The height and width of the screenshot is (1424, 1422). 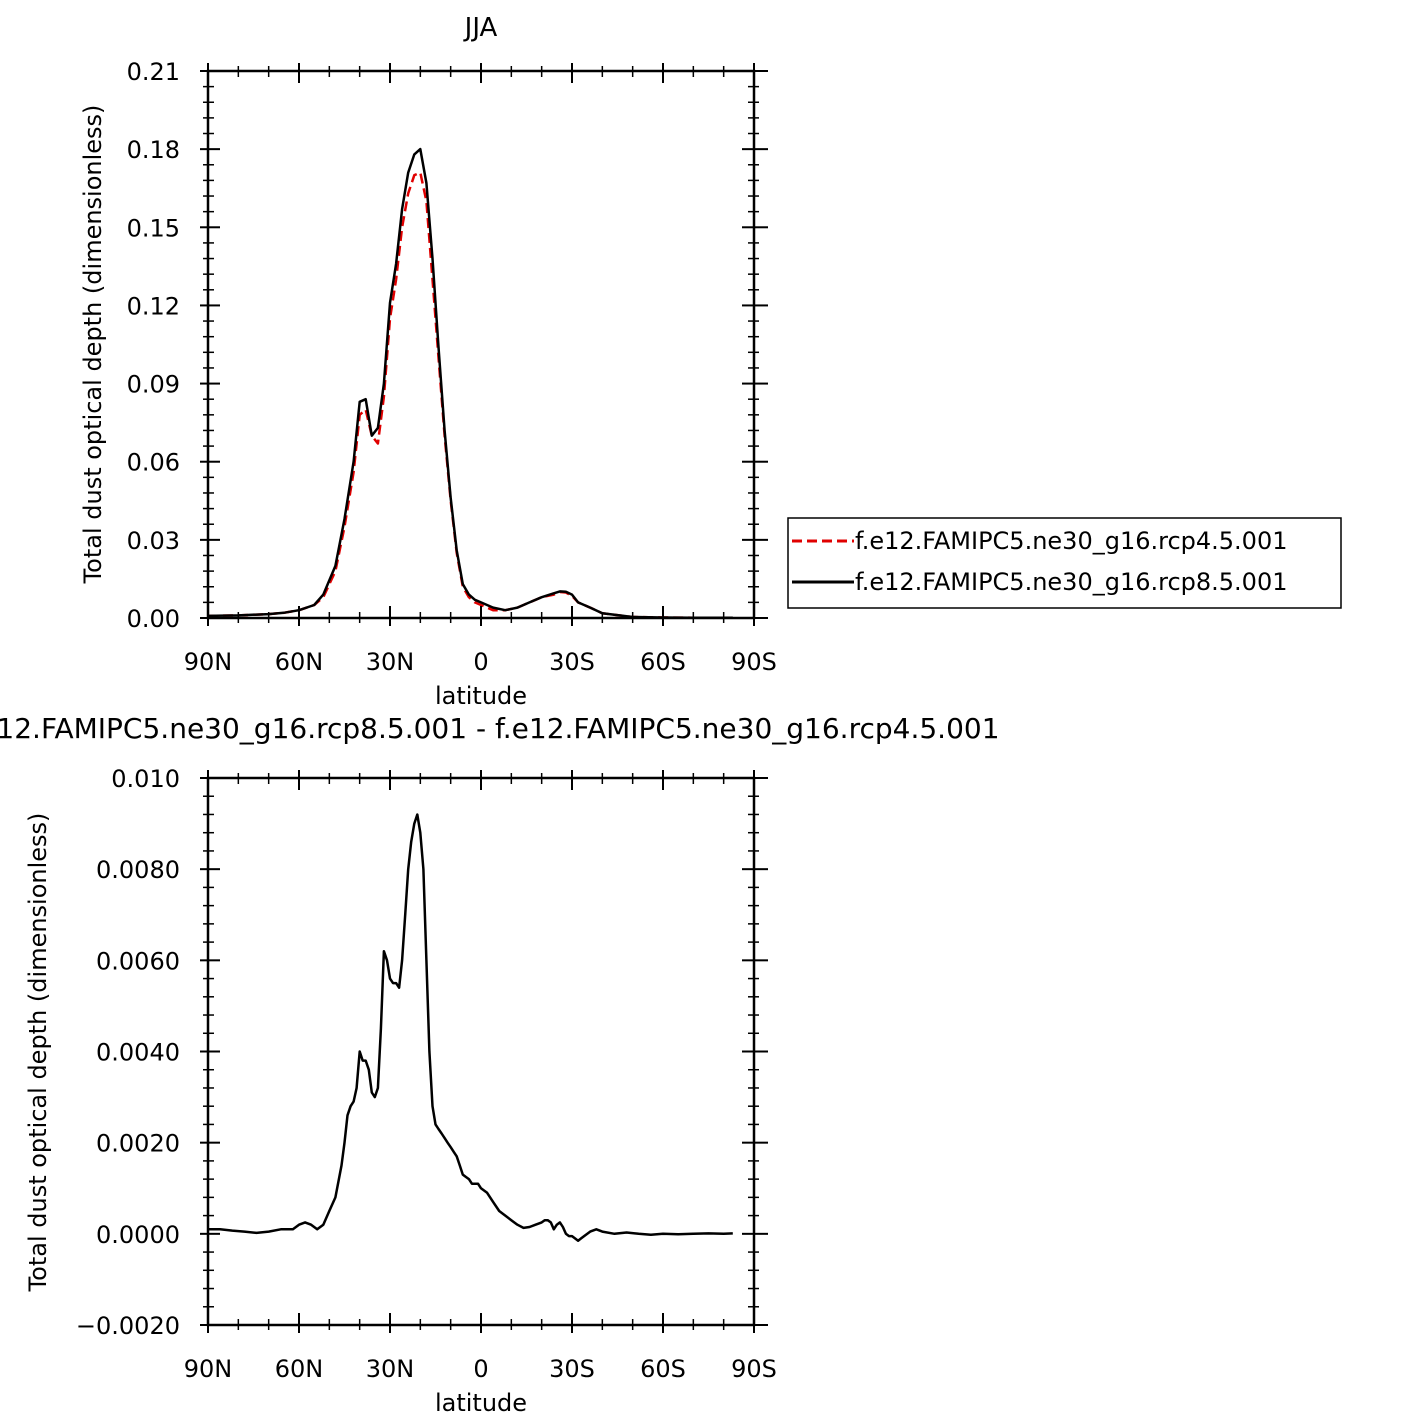 What do you see at coordinates (572, 662) in the screenshot?
I see `top-x-tick-label: 30S` at bounding box center [572, 662].